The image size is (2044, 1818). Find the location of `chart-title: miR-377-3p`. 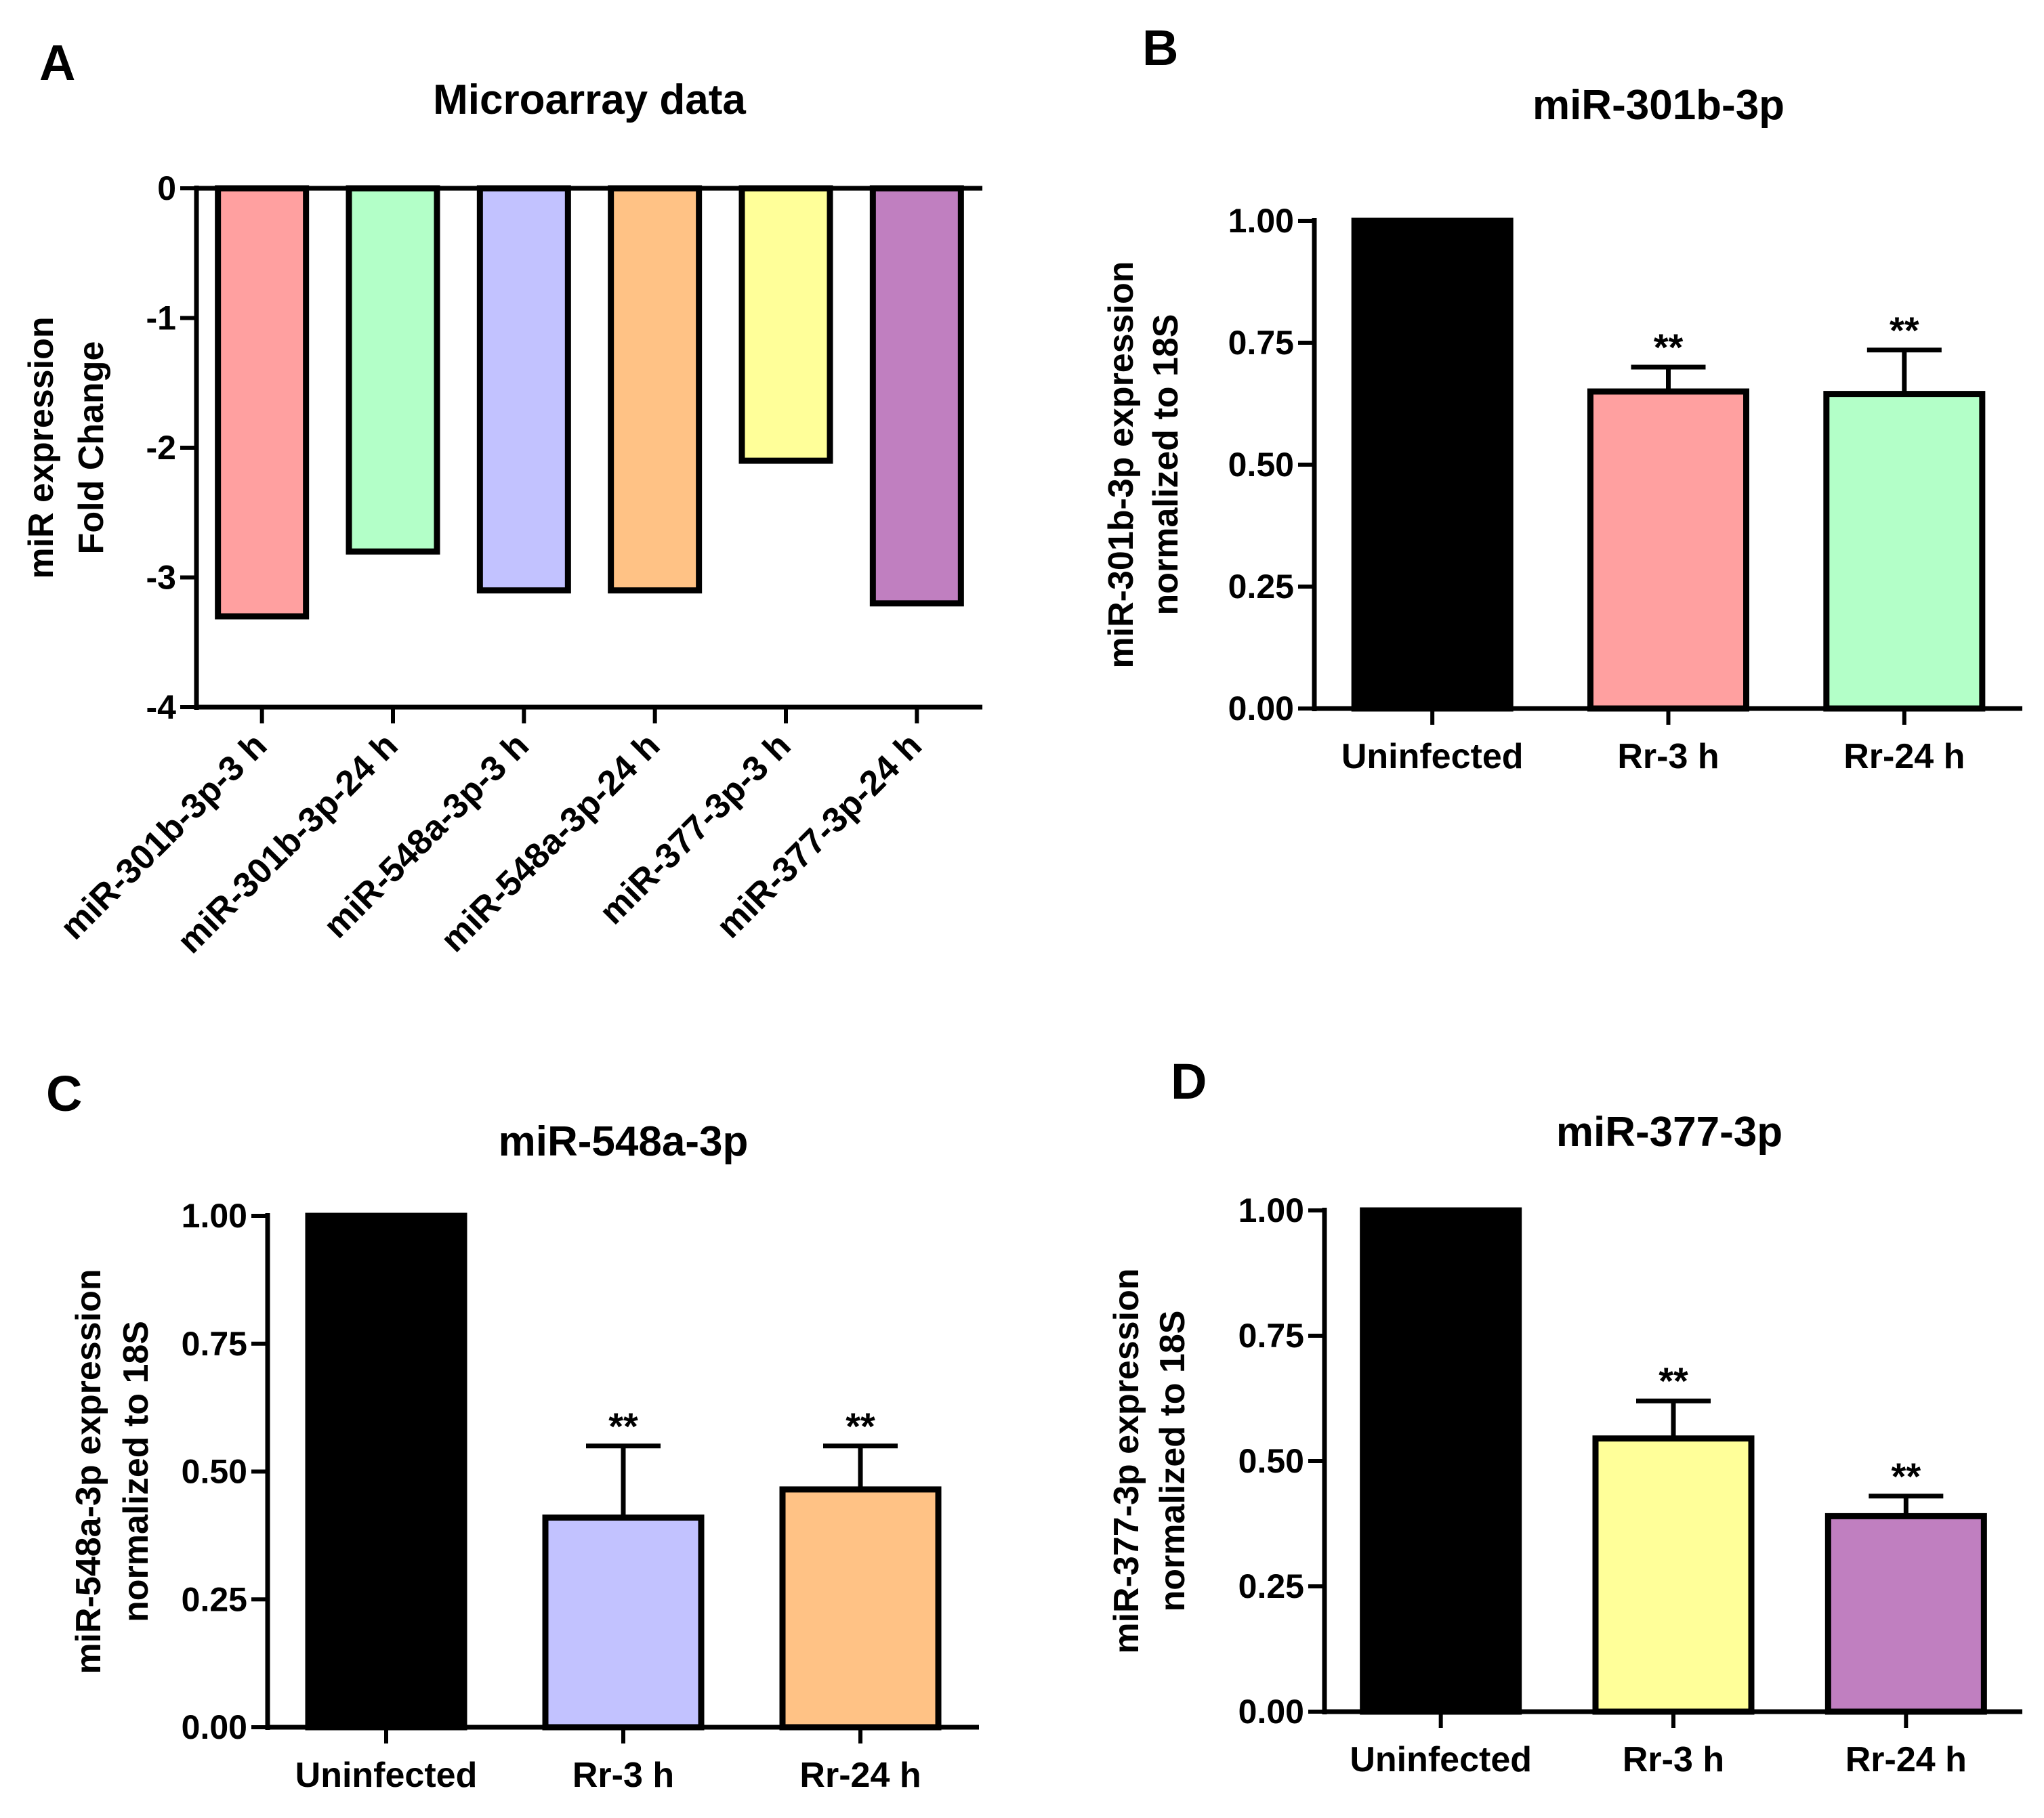

chart-title: miR-377-3p is located at coordinates (1669, 1132).